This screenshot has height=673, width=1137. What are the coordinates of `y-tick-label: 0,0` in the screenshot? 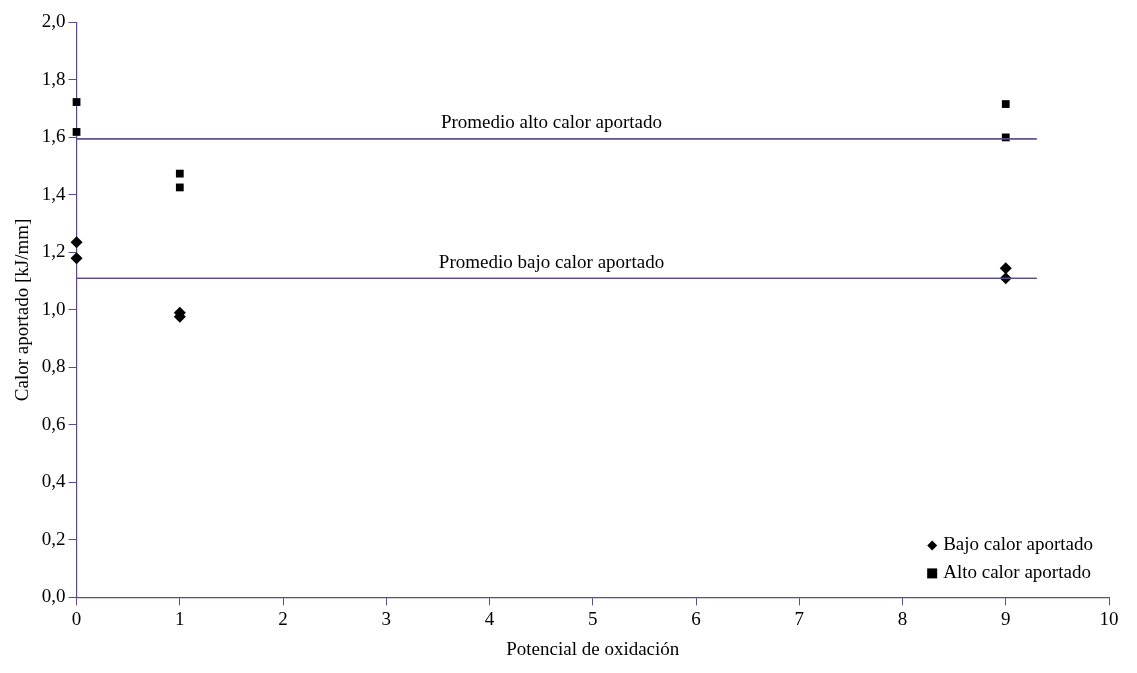 It's located at (53, 596).